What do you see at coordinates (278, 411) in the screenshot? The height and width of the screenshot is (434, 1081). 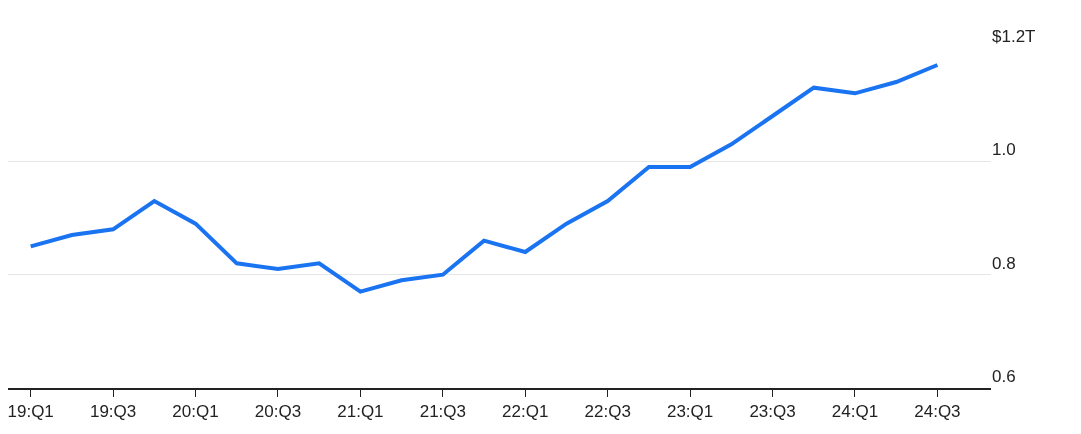 I see `x-tick-label: 20:Q3` at bounding box center [278, 411].